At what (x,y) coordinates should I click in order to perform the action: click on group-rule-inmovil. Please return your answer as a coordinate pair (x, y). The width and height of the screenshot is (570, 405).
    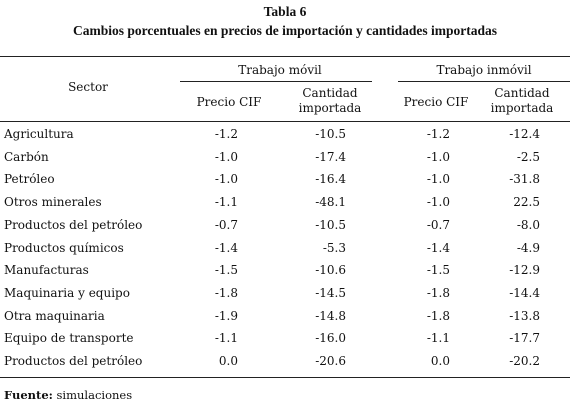
    Looking at the image, I should click on (484, 81).